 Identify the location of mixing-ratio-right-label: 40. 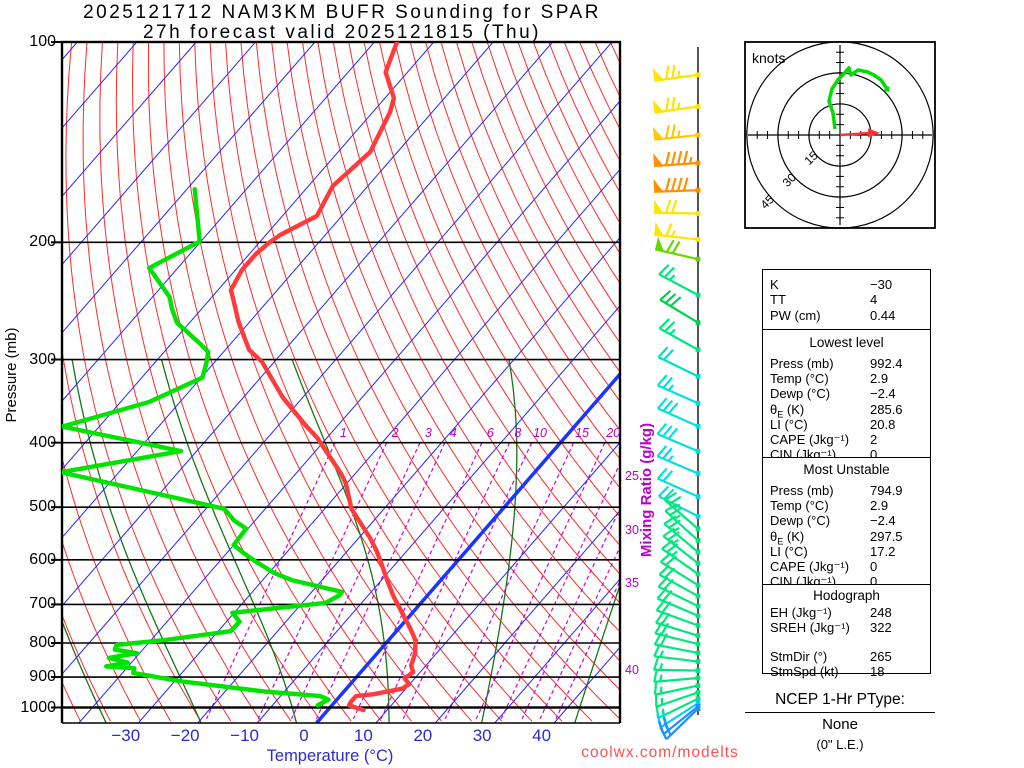
(632, 670).